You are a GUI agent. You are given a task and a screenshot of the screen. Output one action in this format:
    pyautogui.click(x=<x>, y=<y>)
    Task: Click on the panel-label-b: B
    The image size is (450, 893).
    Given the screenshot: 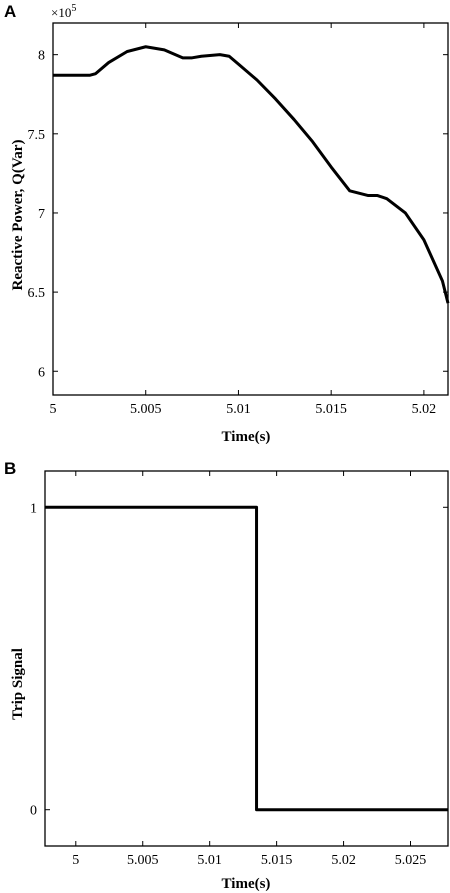 What is the action you would take?
    pyautogui.click(x=10, y=468)
    